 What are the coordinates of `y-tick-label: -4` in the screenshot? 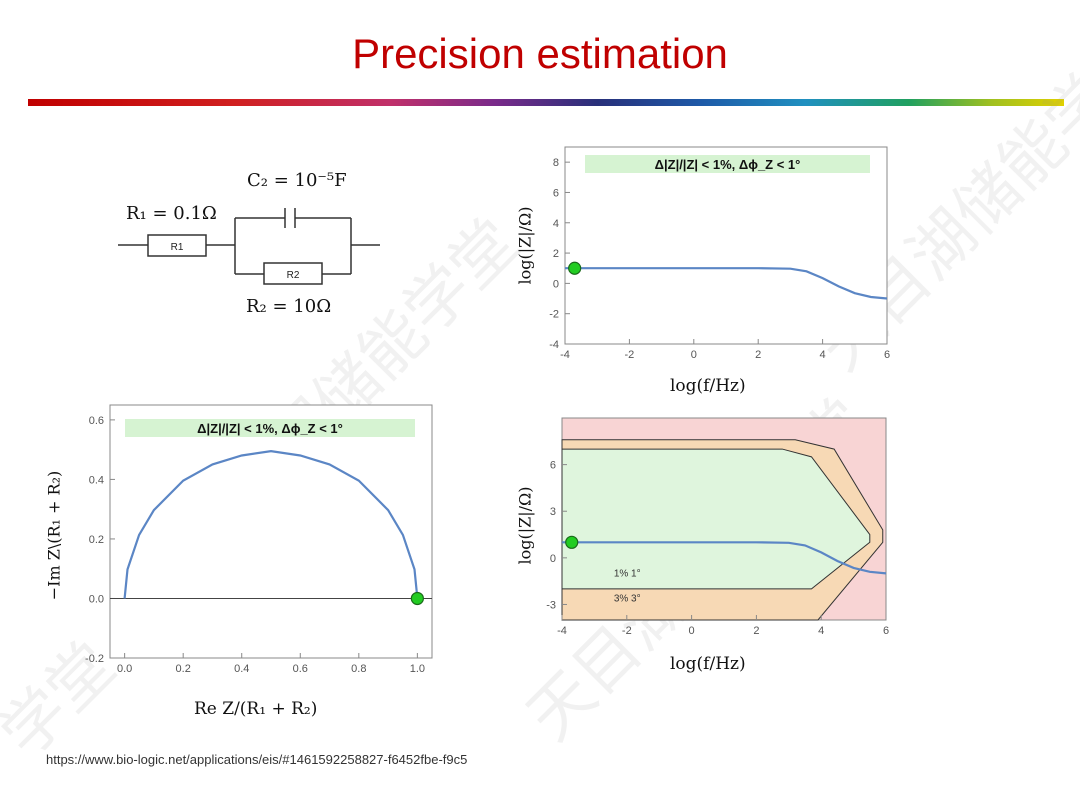 It's located at (554, 345).